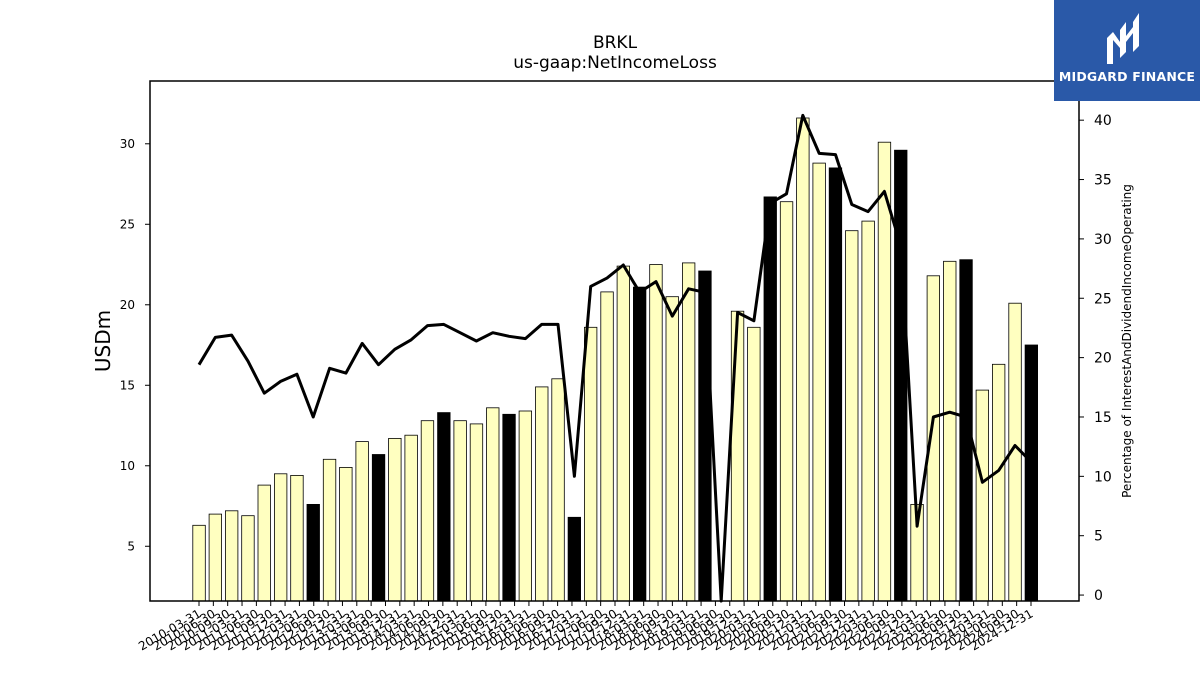 The height and width of the screenshot is (675, 1200). What do you see at coordinates (127, 224) in the screenshot?
I see `y-tick-label: 25` at bounding box center [127, 224].